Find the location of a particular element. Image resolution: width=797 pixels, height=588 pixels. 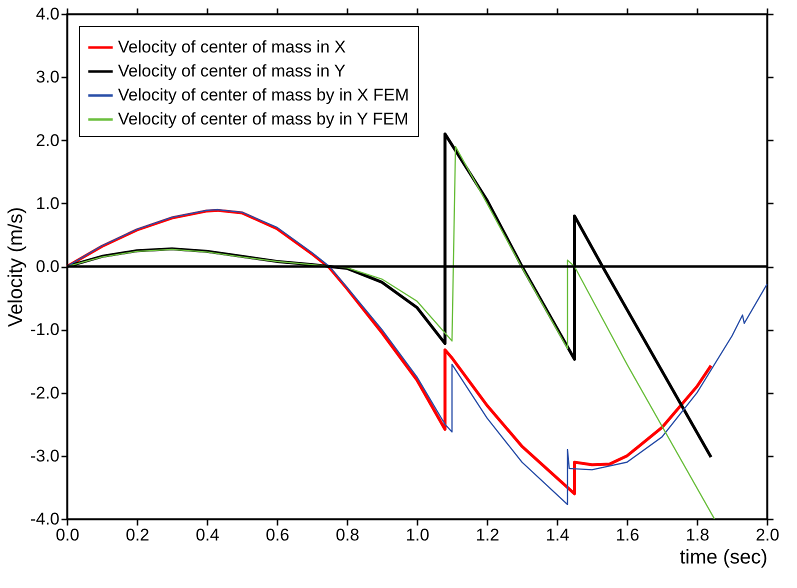

x-tick-label: 0.8 is located at coordinates (348, 535).